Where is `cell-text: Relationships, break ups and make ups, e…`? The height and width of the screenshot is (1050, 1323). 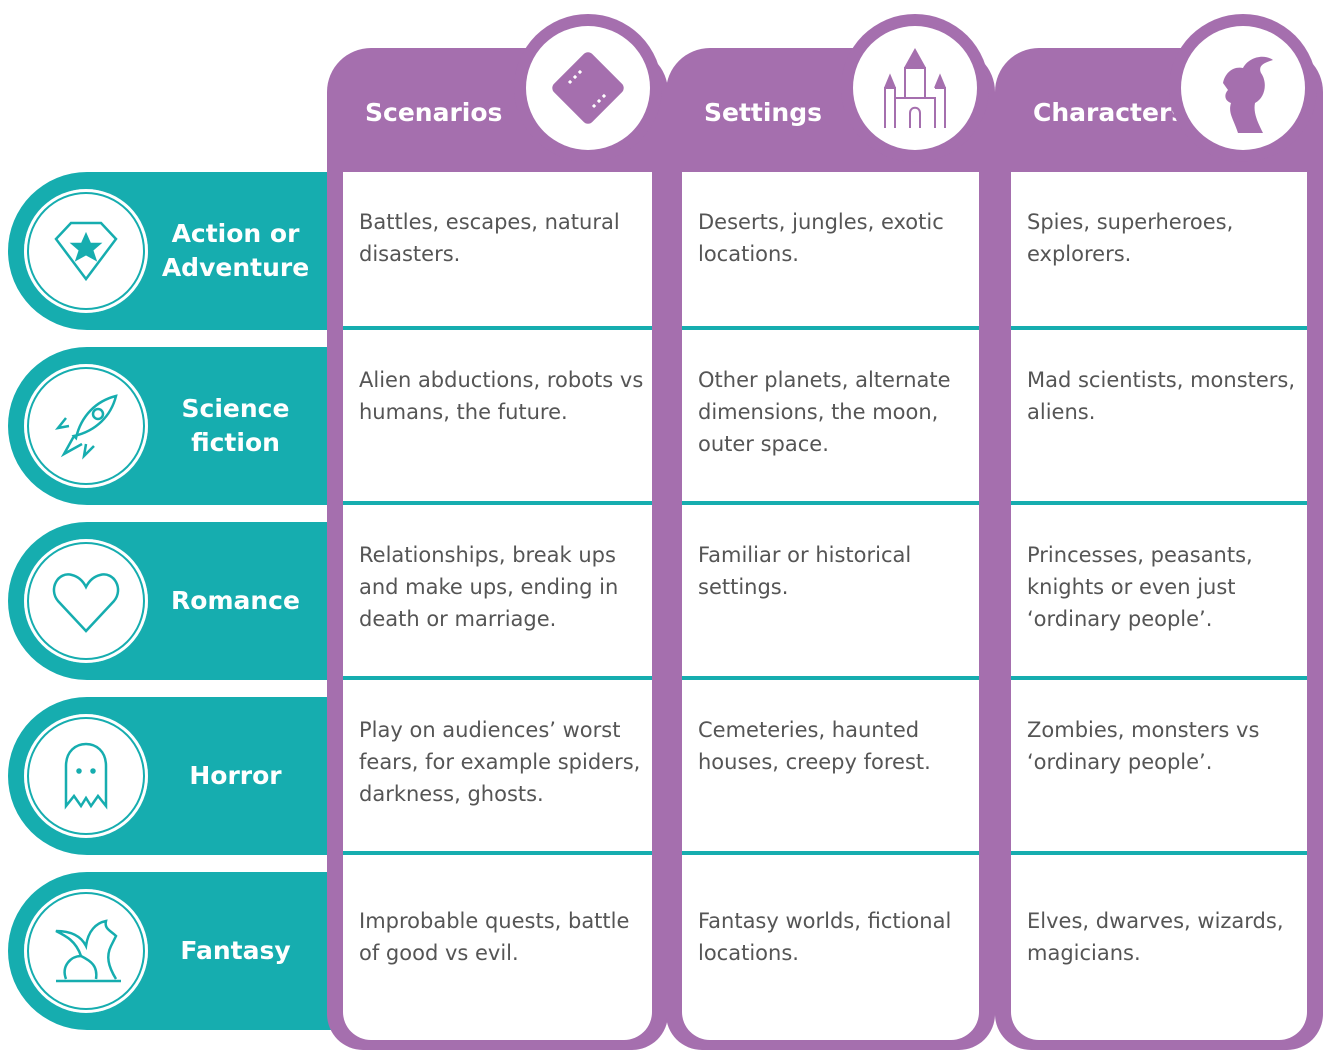 cell-text: Relationships, break ups and make ups, e… is located at coordinates (489, 587).